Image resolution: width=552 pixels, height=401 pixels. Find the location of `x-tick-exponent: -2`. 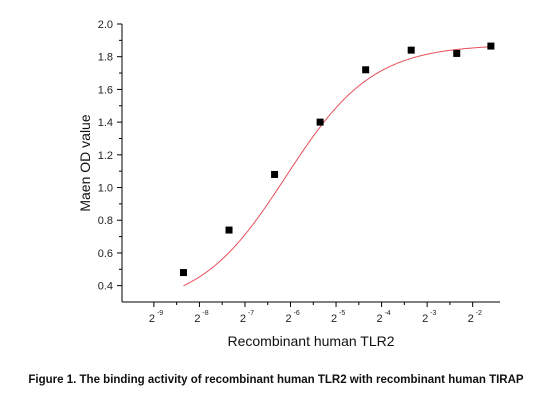

x-tick-exponent: -2 is located at coordinates (479, 313).